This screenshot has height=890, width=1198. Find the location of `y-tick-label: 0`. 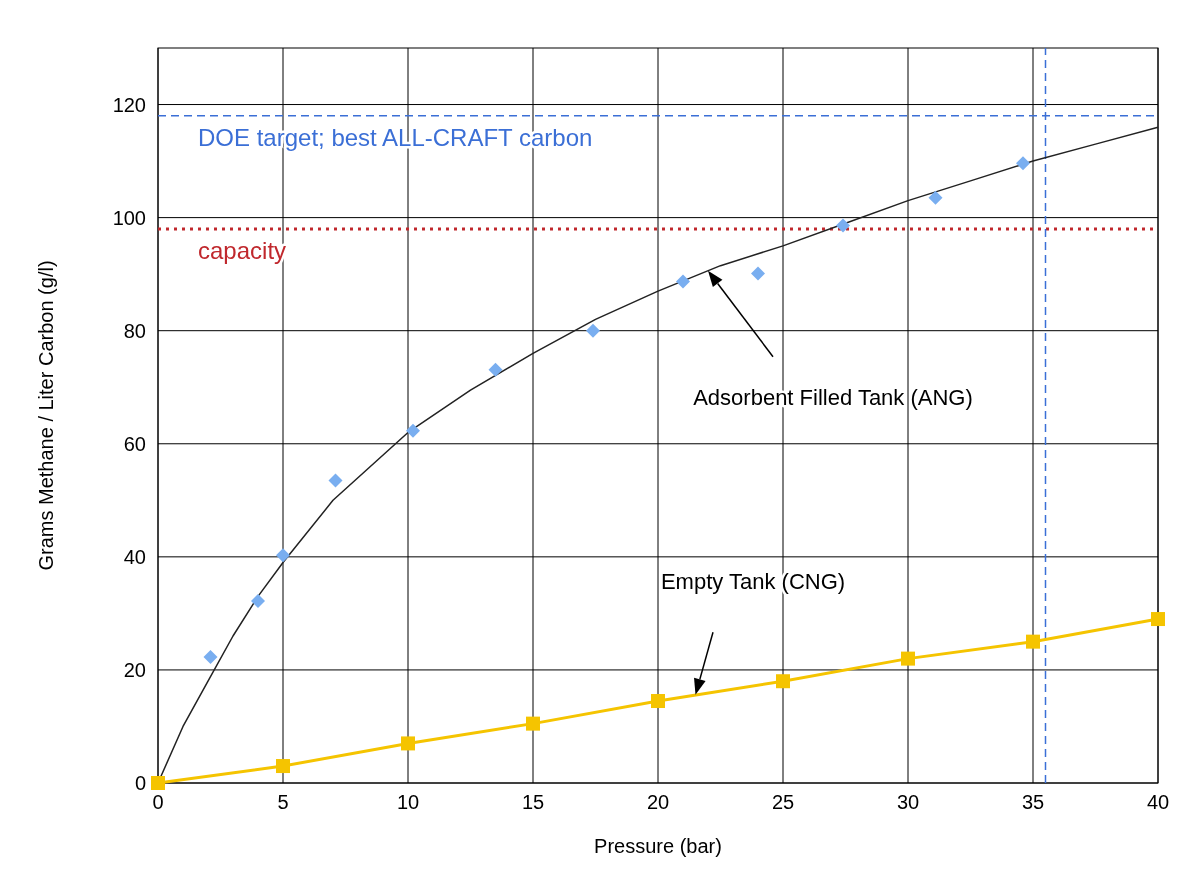

y-tick-label: 0 is located at coordinates (140, 783).